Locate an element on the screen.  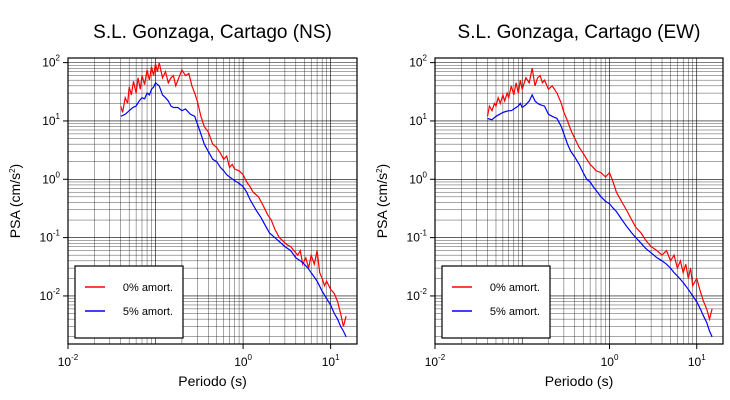
chart-title: S.L. Gonzaga, Cartago (EW) is located at coordinates (579, 32).